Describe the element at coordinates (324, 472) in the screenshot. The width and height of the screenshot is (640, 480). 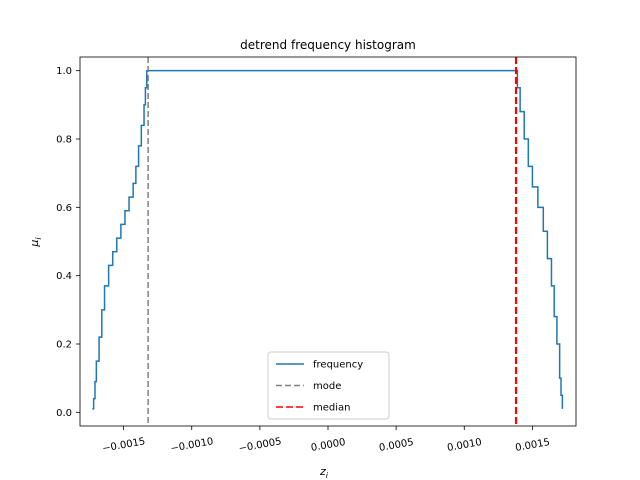
I see `x-axis-label: zi` at that location.